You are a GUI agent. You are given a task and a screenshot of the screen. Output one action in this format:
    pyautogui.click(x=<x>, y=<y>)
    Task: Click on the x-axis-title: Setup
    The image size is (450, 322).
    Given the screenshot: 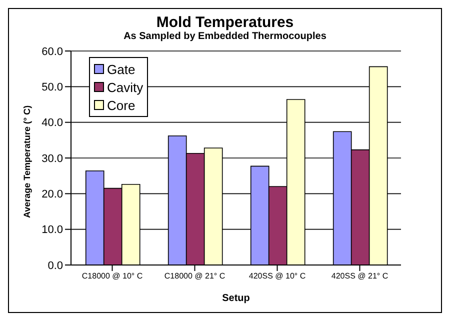 What is the action you would take?
    pyautogui.click(x=236, y=298)
    